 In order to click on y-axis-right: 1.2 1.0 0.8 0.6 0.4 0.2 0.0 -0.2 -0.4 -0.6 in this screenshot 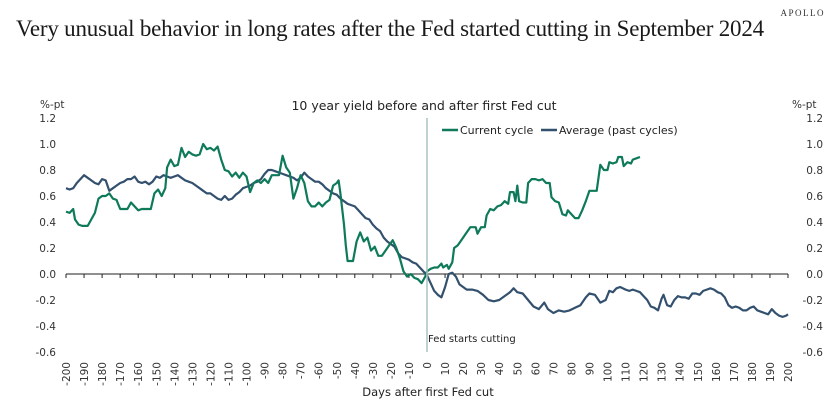, I will do `click(813, 236)`.